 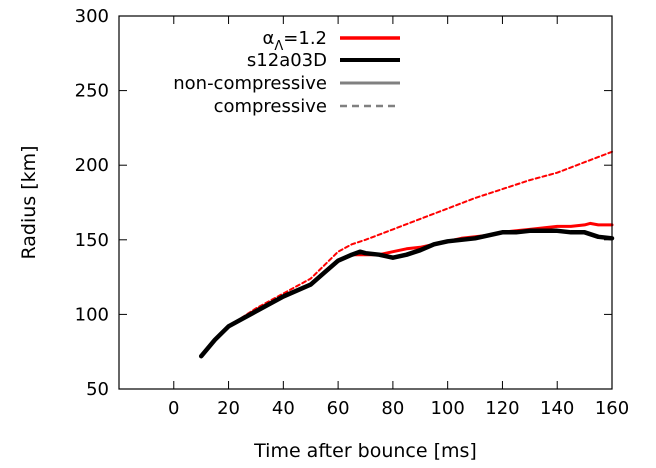 What do you see at coordinates (92, 314) in the screenshot?
I see `y-tick-label-100: 100` at bounding box center [92, 314].